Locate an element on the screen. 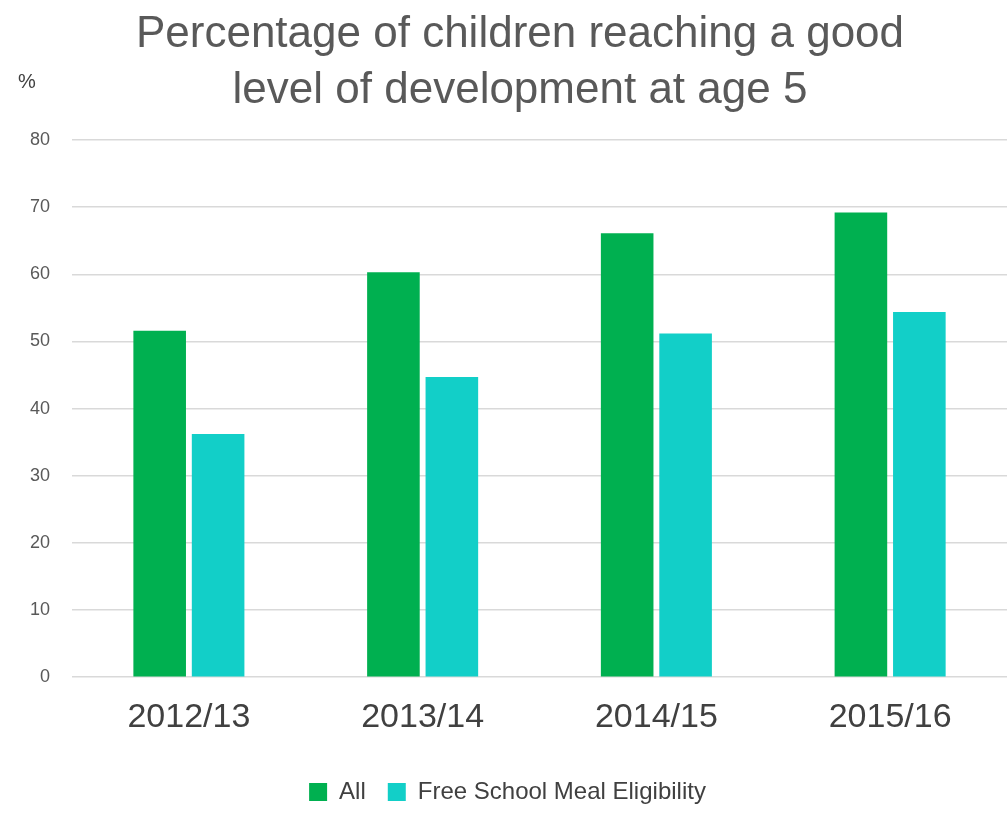 The image size is (1007, 818). y-tick-label: 70 is located at coordinates (40, 206).